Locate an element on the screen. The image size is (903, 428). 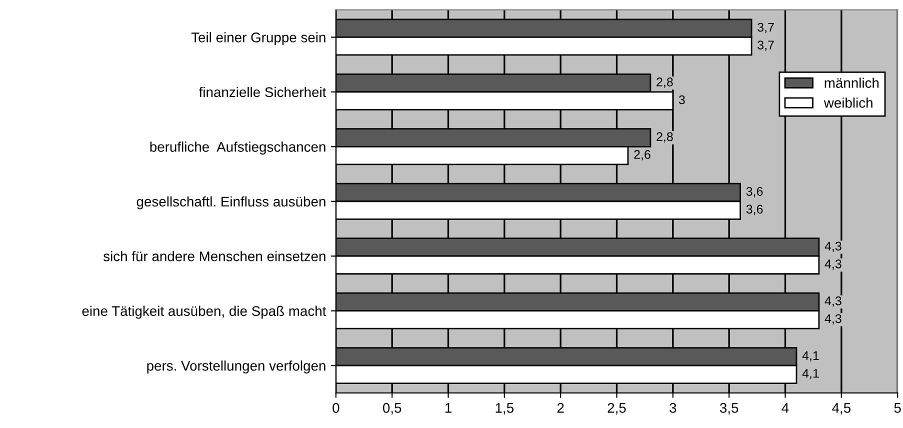
y-tick-label: finanzielle Sicherheit is located at coordinates (262, 92).